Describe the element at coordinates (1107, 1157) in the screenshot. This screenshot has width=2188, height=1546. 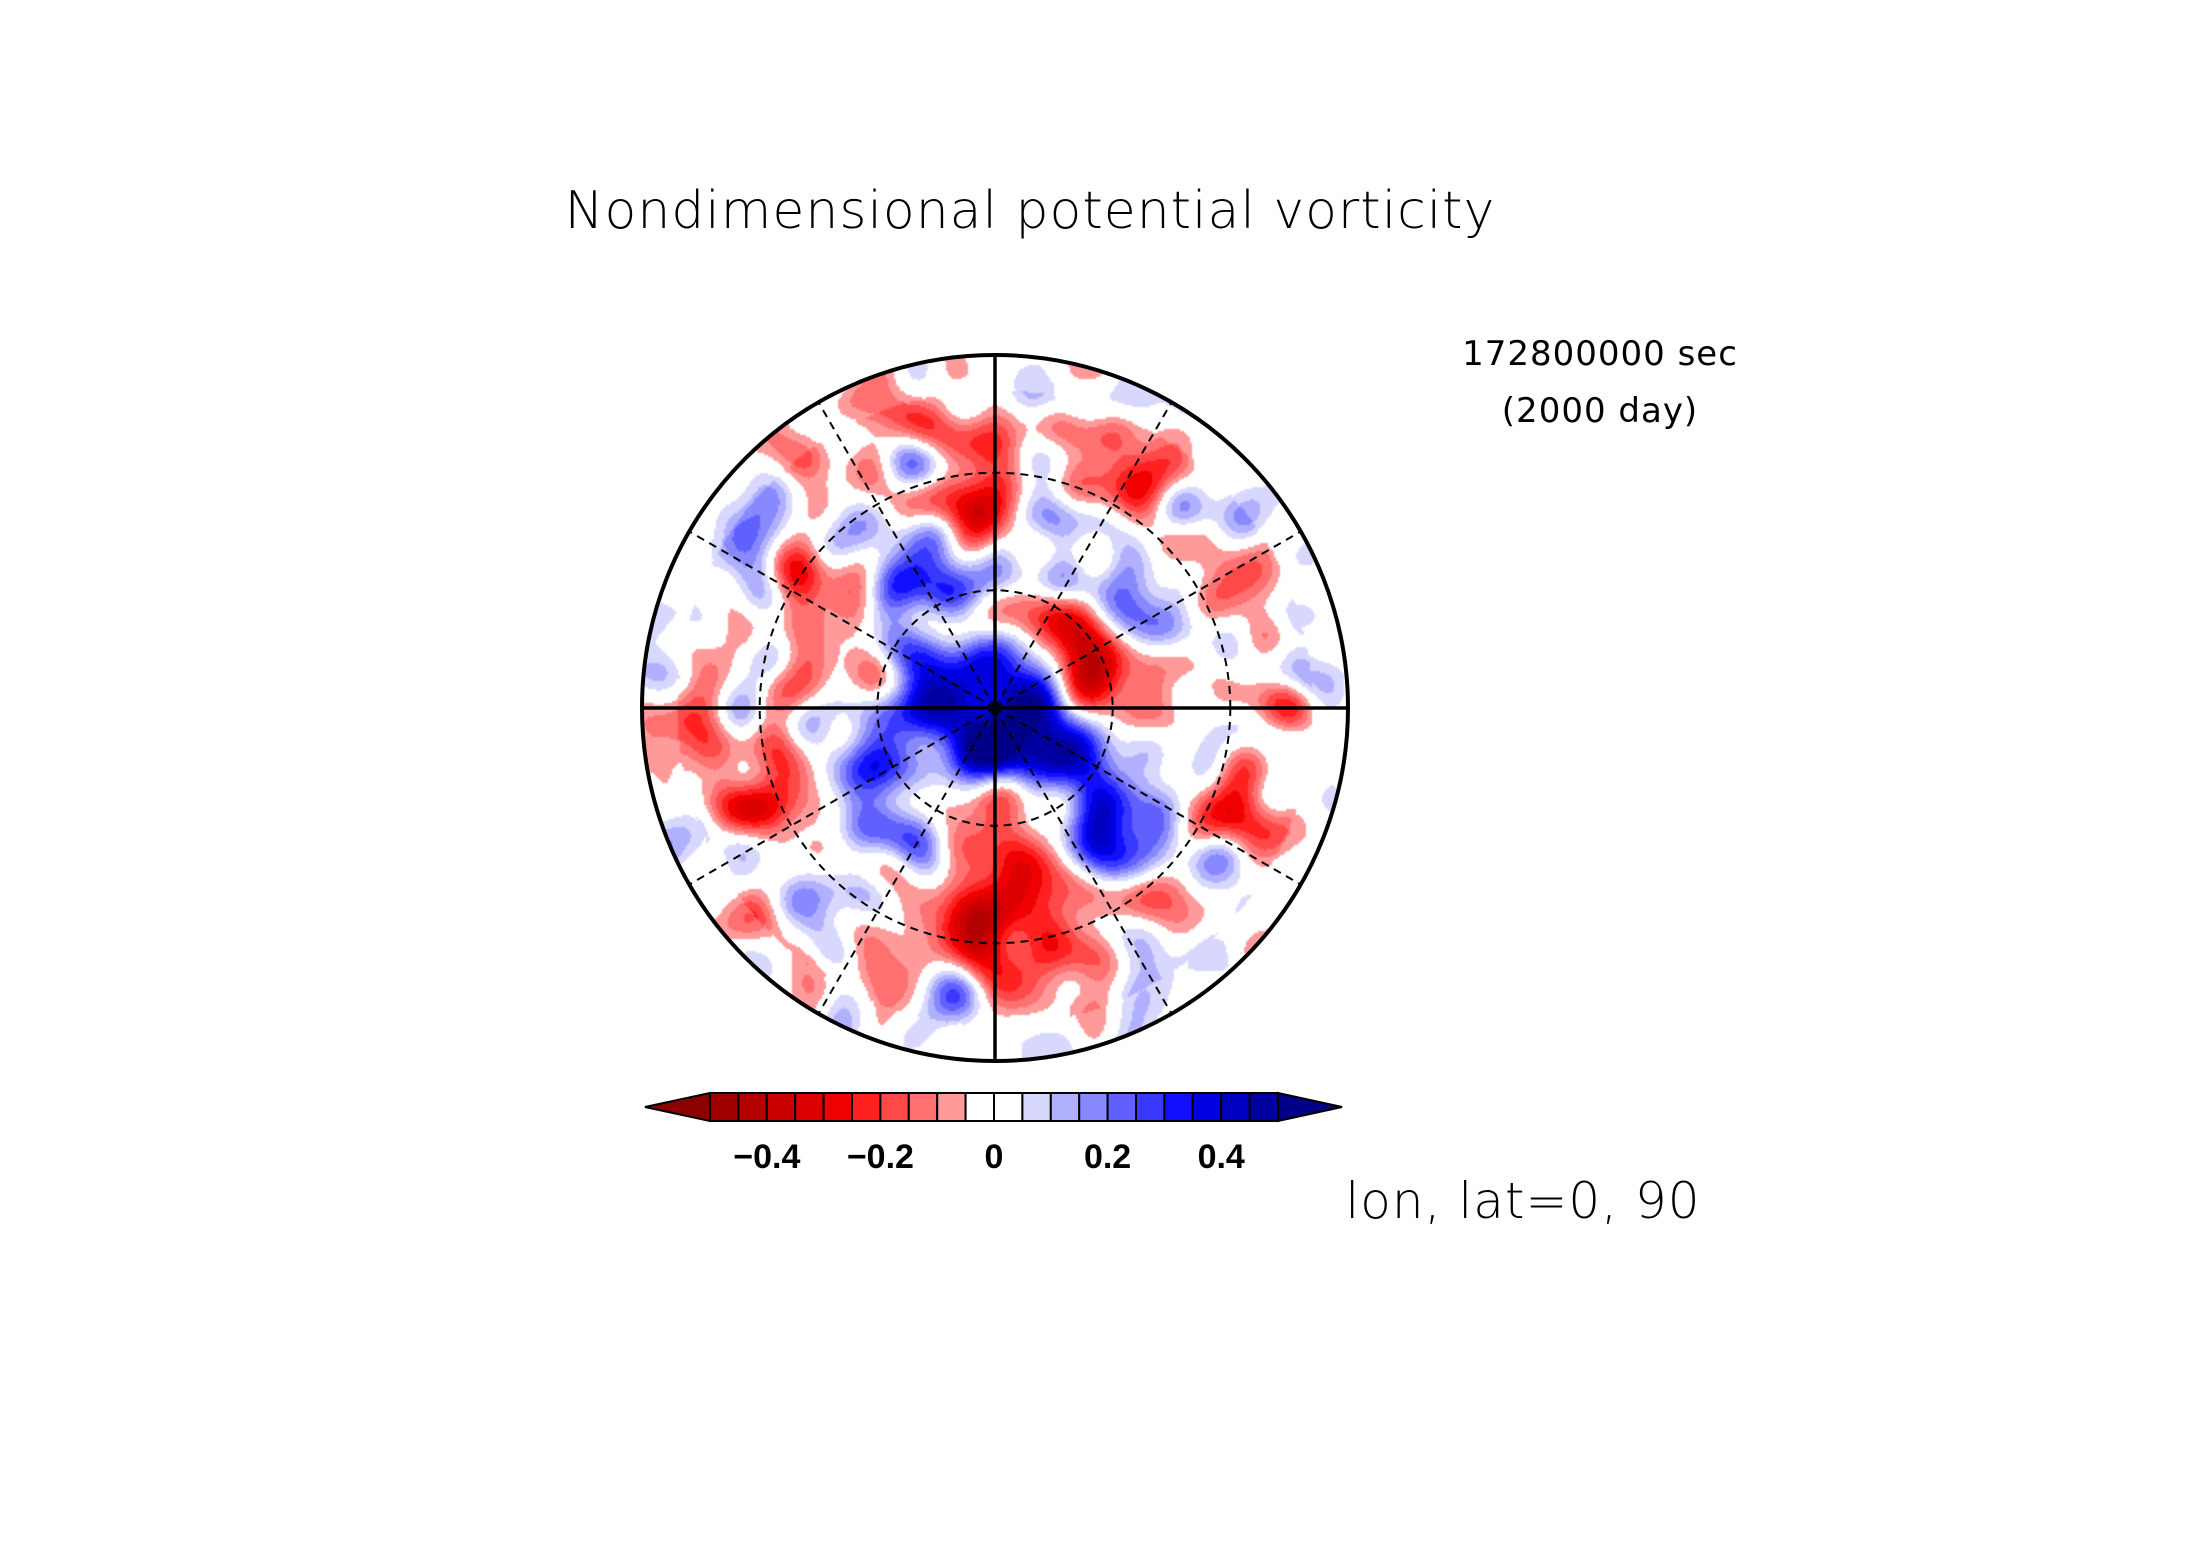
I see `colorbar-tick-label: 0.2` at that location.